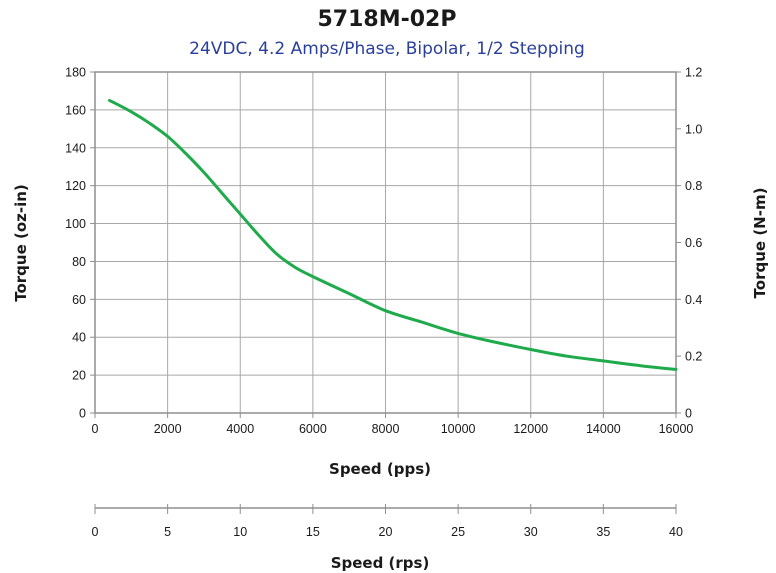  I want to click on y2-axis-title: Torque (N-m), so click(760, 243).